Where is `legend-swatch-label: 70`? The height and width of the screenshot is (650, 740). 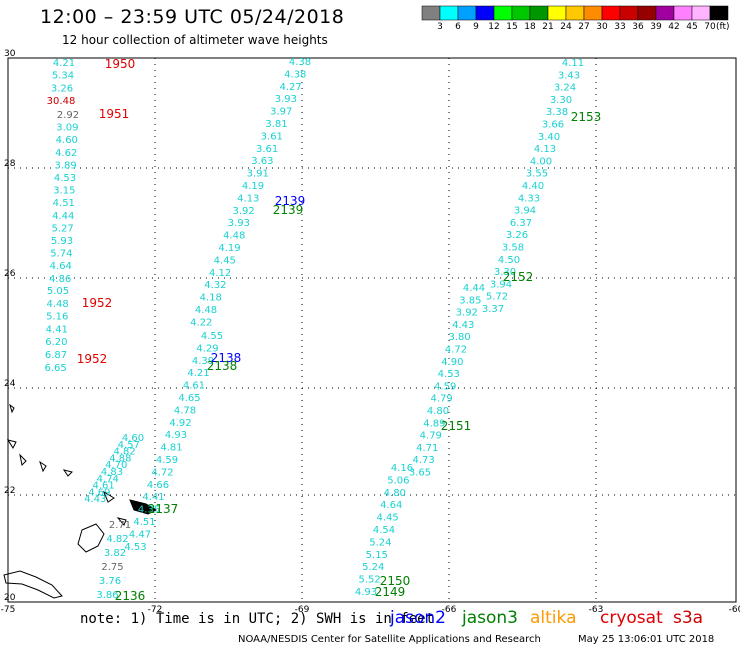 legend-swatch-label: 70 is located at coordinates (710, 27).